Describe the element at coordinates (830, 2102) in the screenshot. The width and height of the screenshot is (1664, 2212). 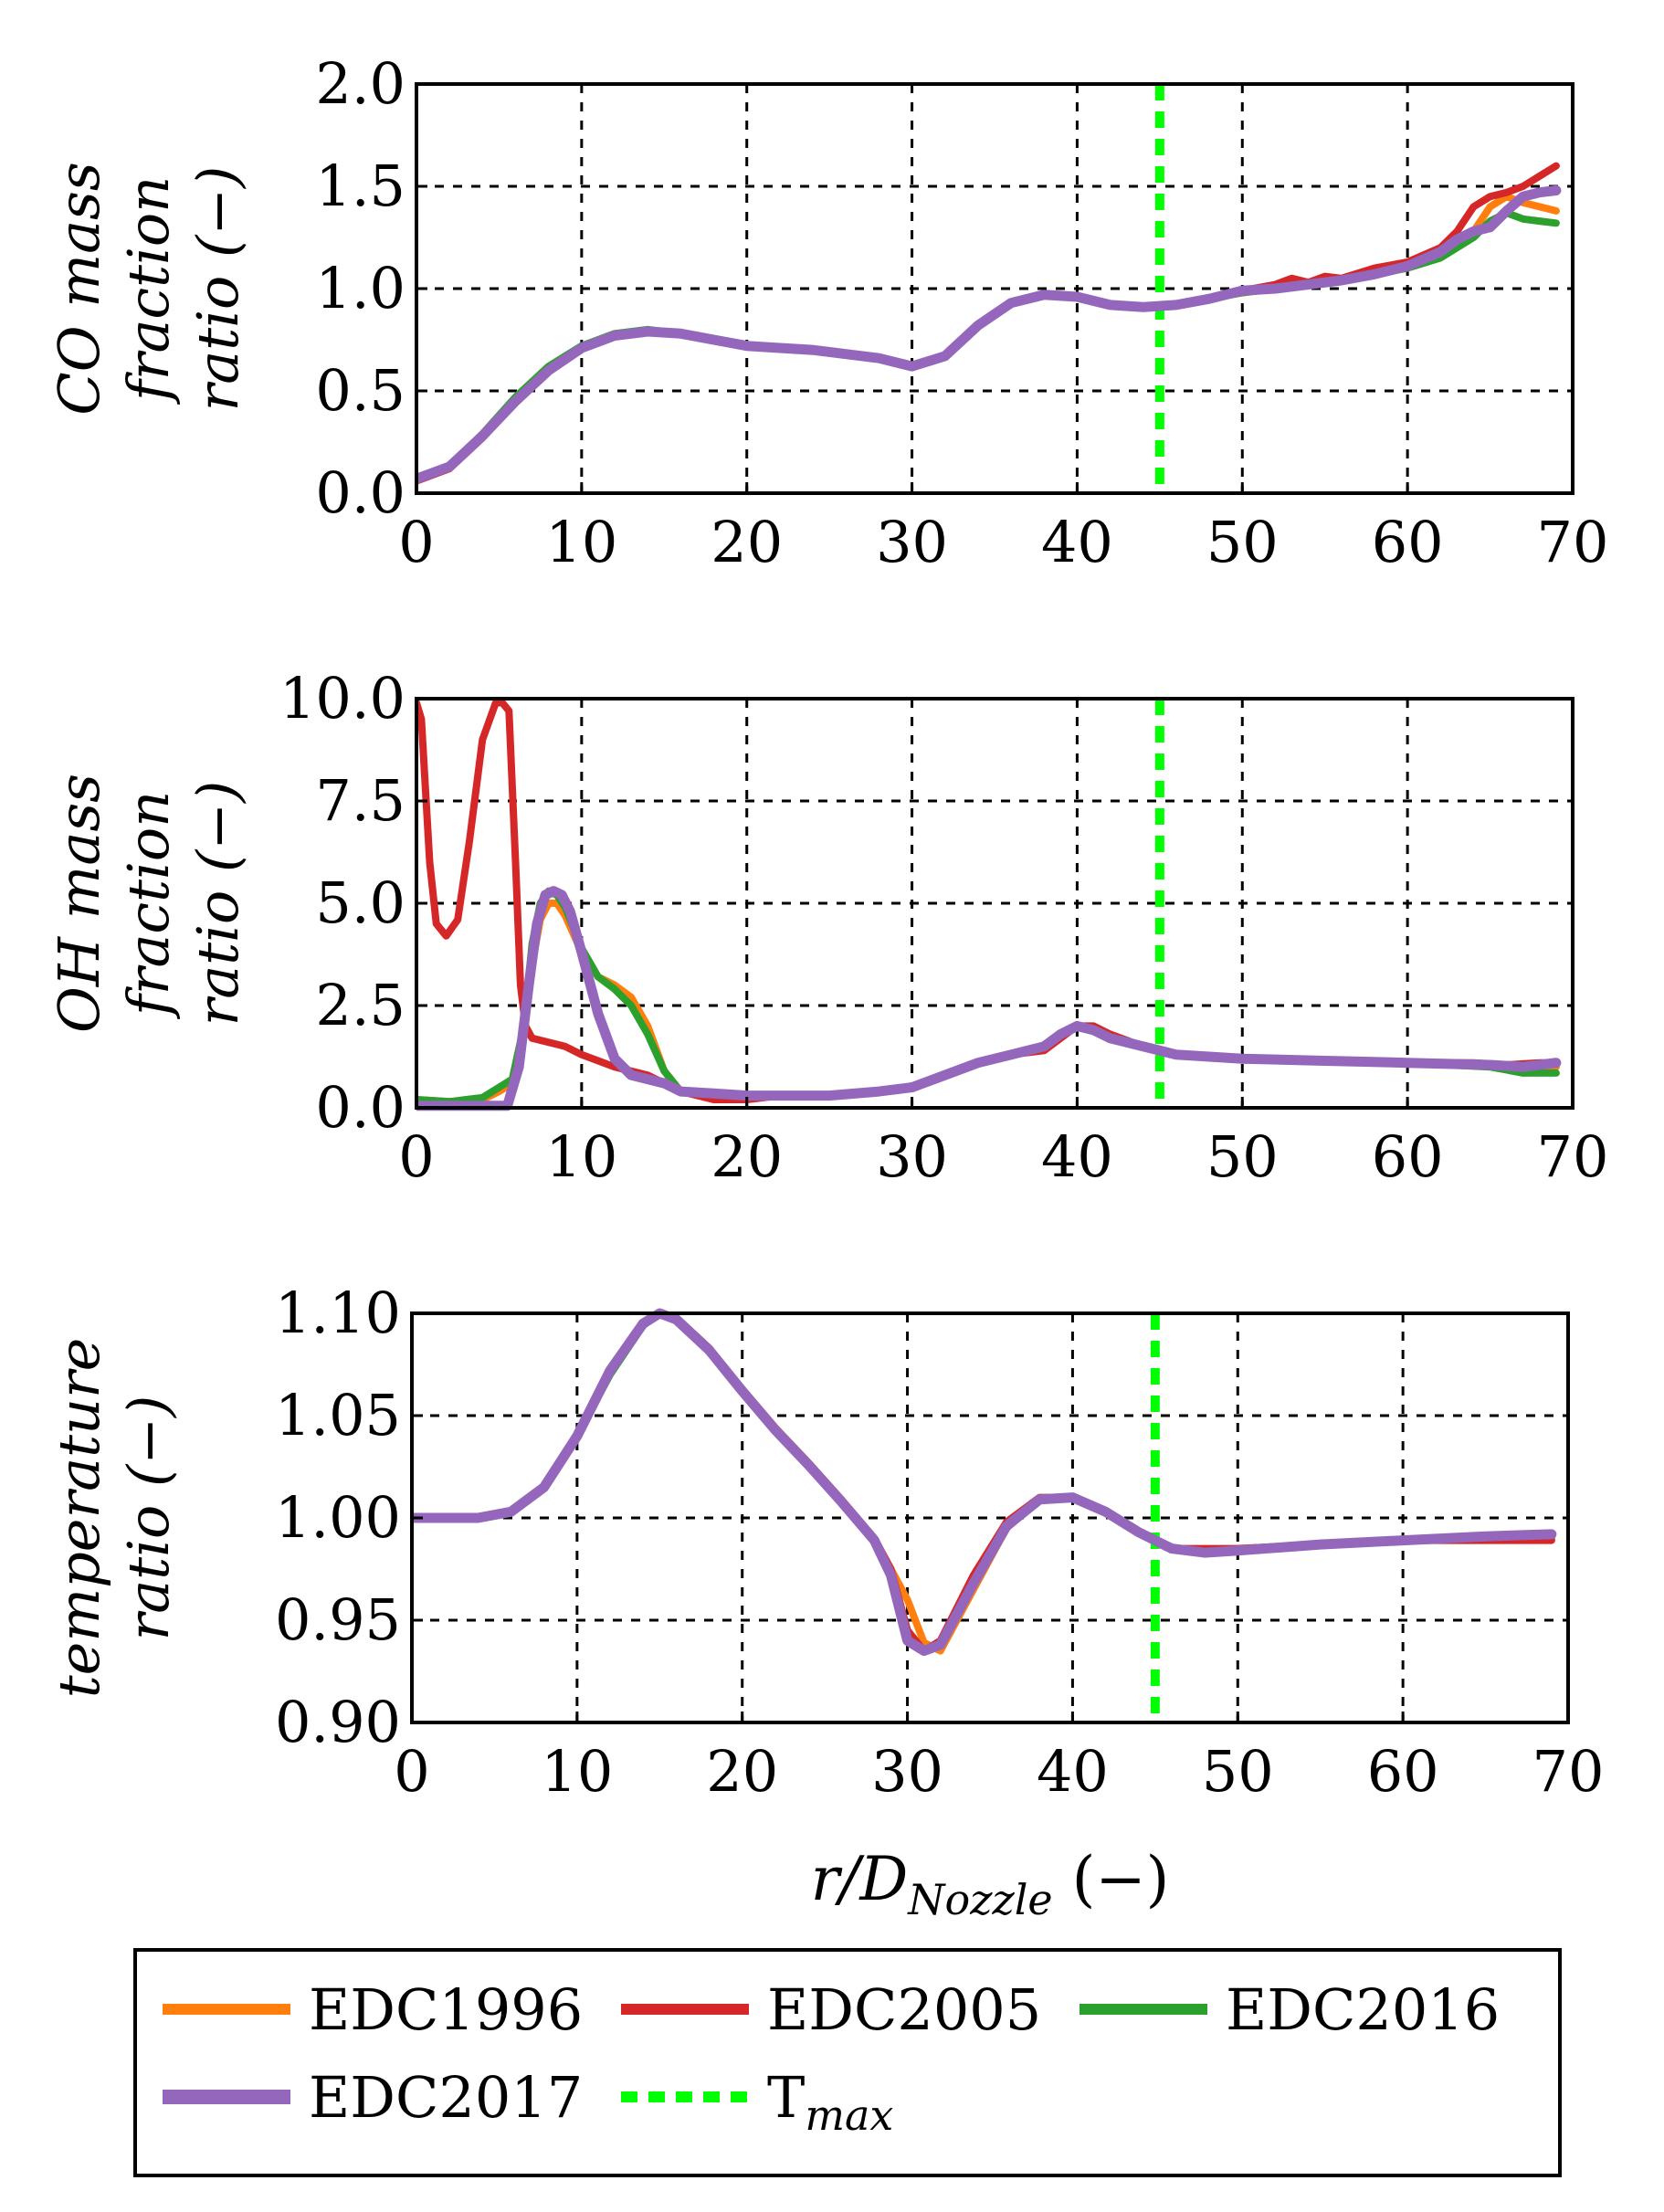
I see `legend-label-tmax: Tmax` at that location.